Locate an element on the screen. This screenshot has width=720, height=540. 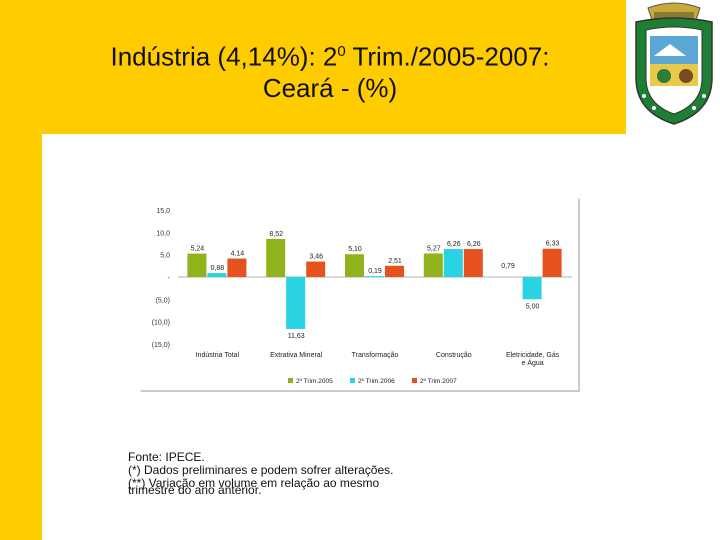
data-label: 11,63 is located at coordinates (296, 336).